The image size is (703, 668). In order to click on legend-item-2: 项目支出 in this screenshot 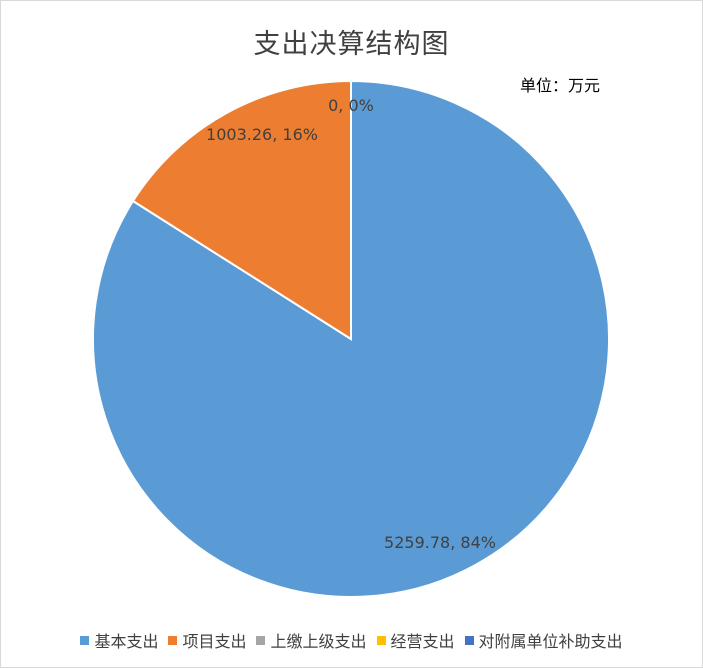, I will do `click(207, 640)`.